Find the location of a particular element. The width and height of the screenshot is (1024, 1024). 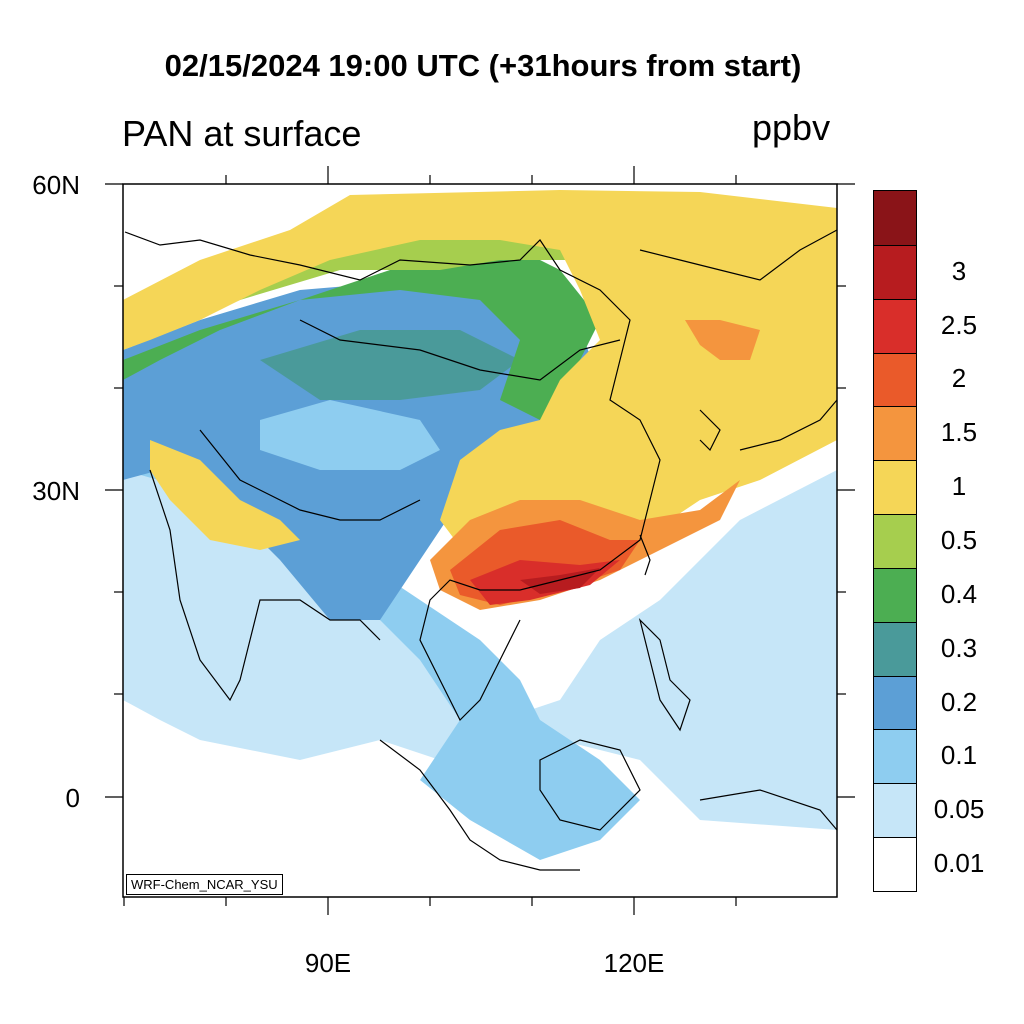

colorbar-label: 1.5 is located at coordinates (959, 432).